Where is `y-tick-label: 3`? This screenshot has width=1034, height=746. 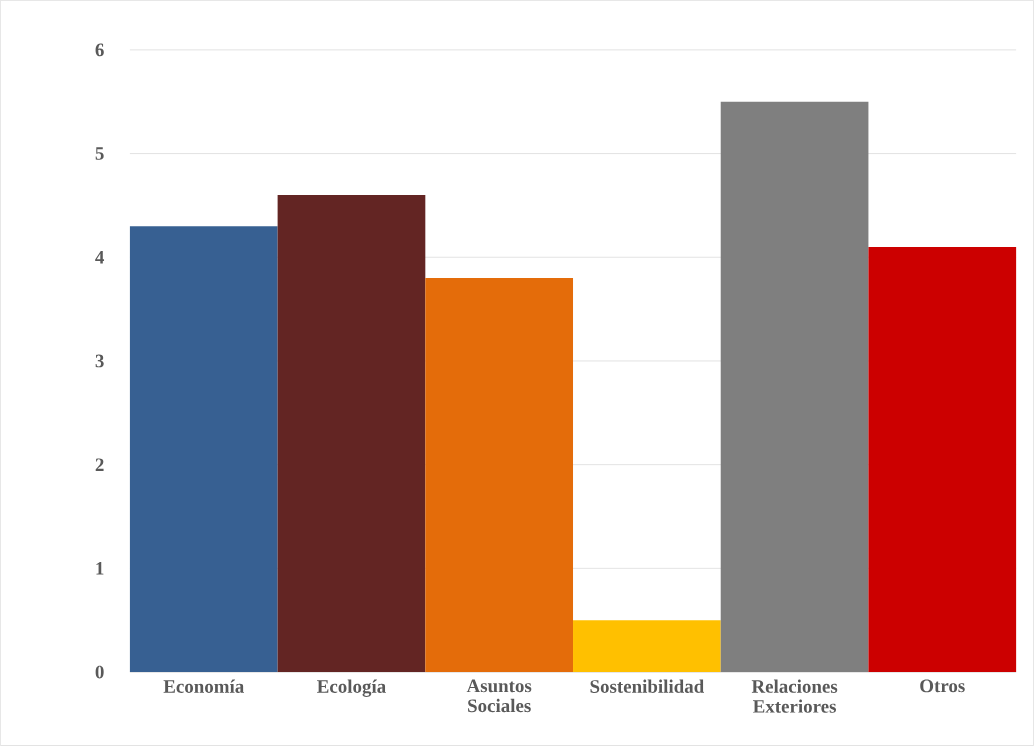 y-tick-label: 3 is located at coordinates (99, 361).